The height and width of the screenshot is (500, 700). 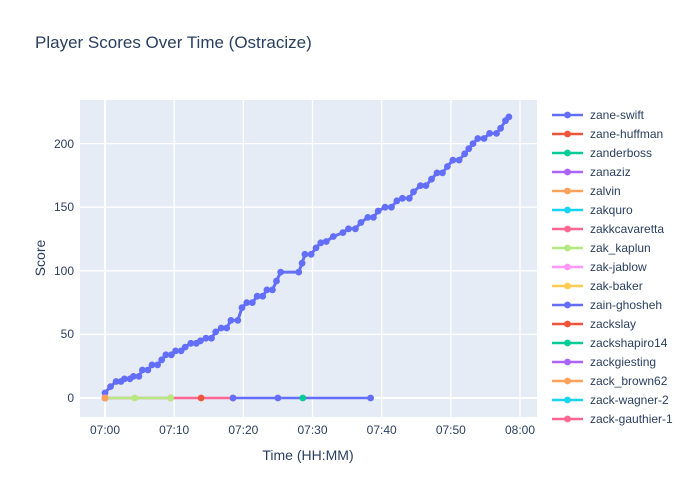 What do you see at coordinates (605, 190) in the screenshot?
I see `legend-item-label: zalvin` at bounding box center [605, 190].